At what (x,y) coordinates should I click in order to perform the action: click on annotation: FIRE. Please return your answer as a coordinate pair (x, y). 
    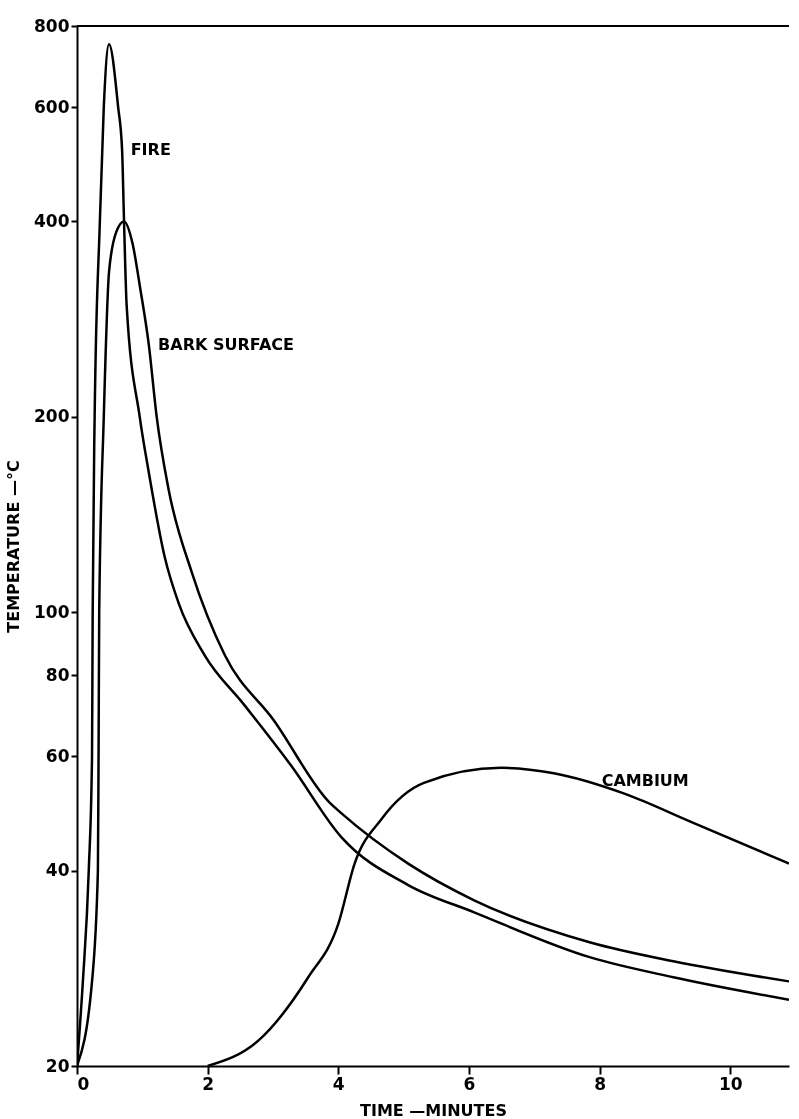
    Looking at the image, I should click on (150, 149).